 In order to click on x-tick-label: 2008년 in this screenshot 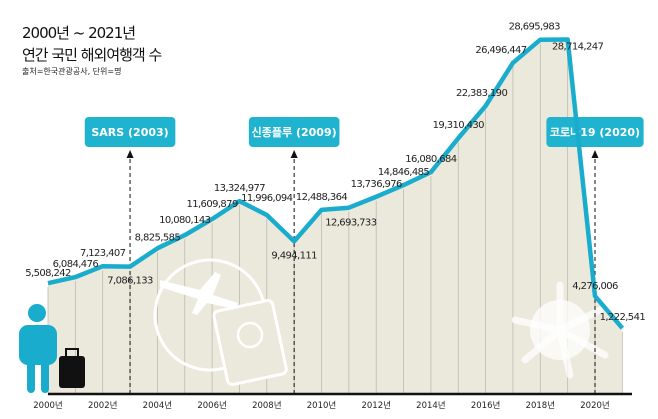, I will do `click(266, 405)`.